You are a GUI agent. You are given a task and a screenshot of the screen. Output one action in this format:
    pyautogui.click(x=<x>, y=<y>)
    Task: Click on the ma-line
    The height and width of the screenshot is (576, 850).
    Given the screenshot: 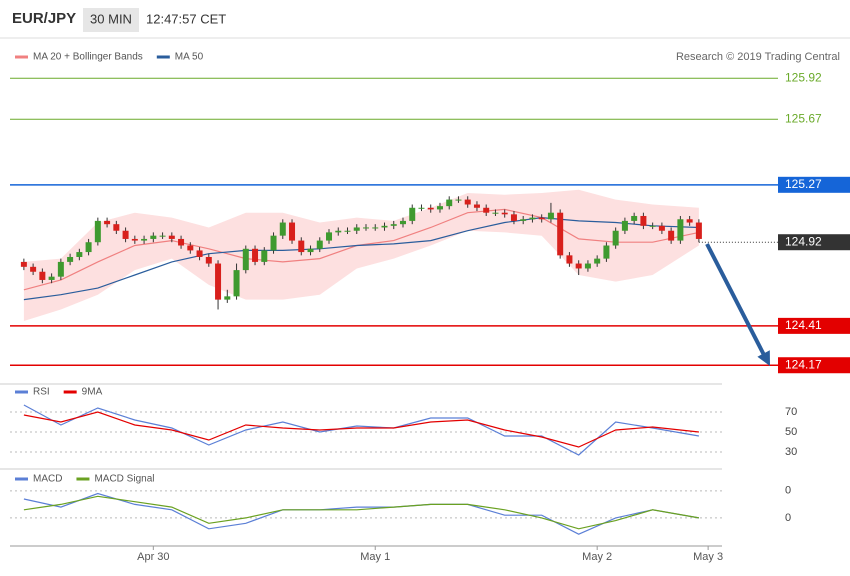 What is the action you would take?
    pyautogui.click(x=361, y=258)
    